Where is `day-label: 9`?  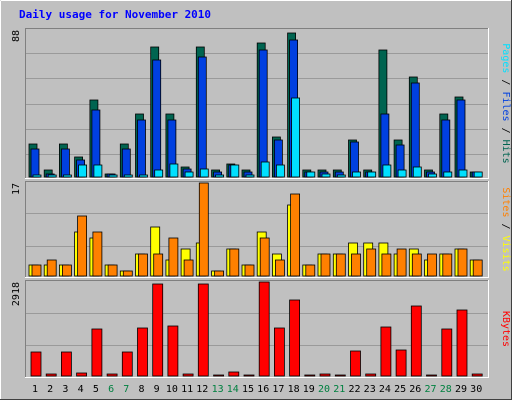
day-label: 9 is located at coordinates (157, 389).